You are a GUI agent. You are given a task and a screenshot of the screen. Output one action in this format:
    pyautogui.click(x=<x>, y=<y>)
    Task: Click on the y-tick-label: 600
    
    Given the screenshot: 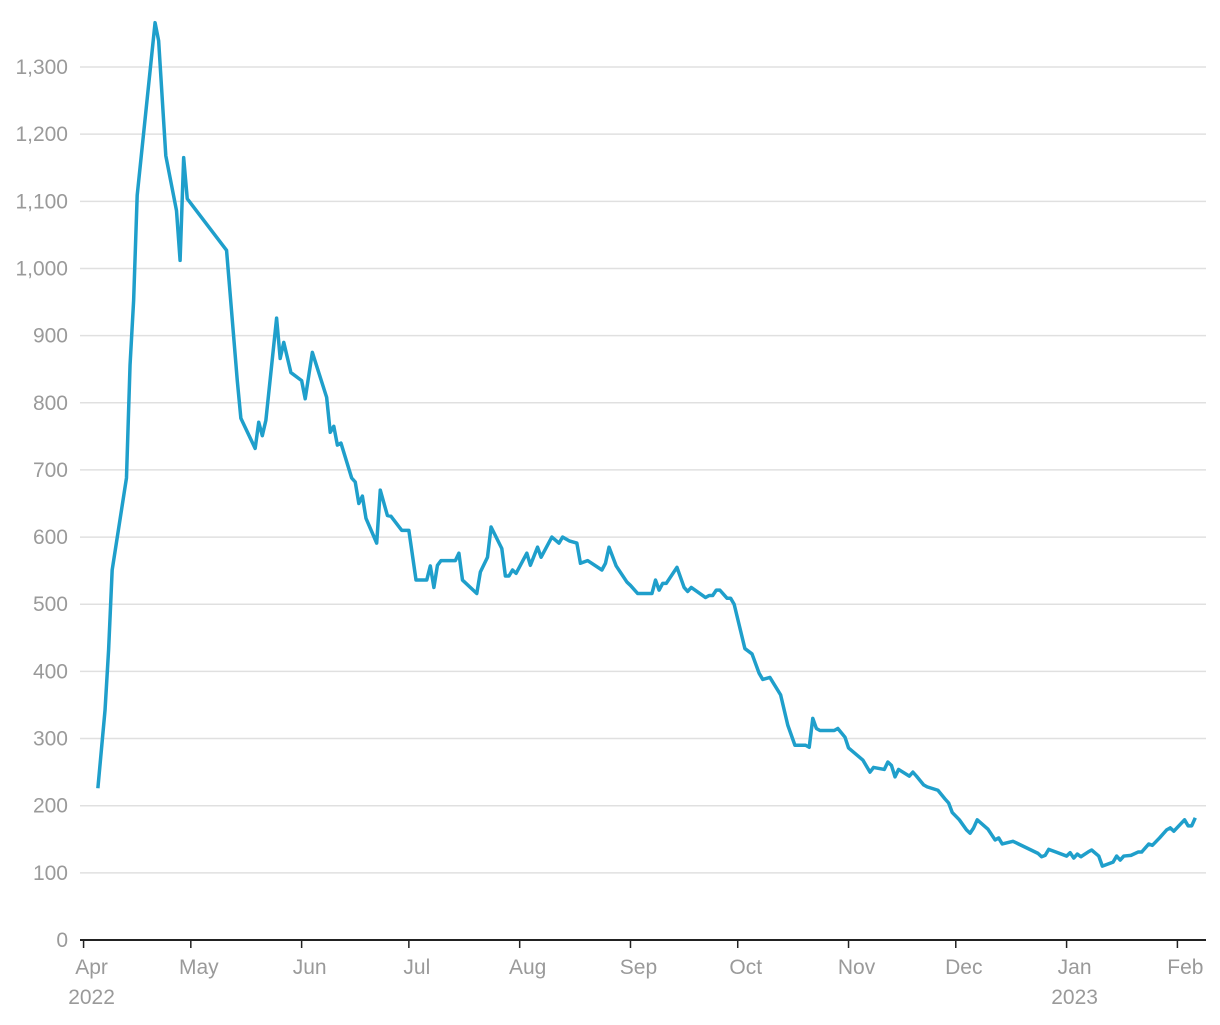 What is the action you would take?
    pyautogui.click(x=50, y=537)
    